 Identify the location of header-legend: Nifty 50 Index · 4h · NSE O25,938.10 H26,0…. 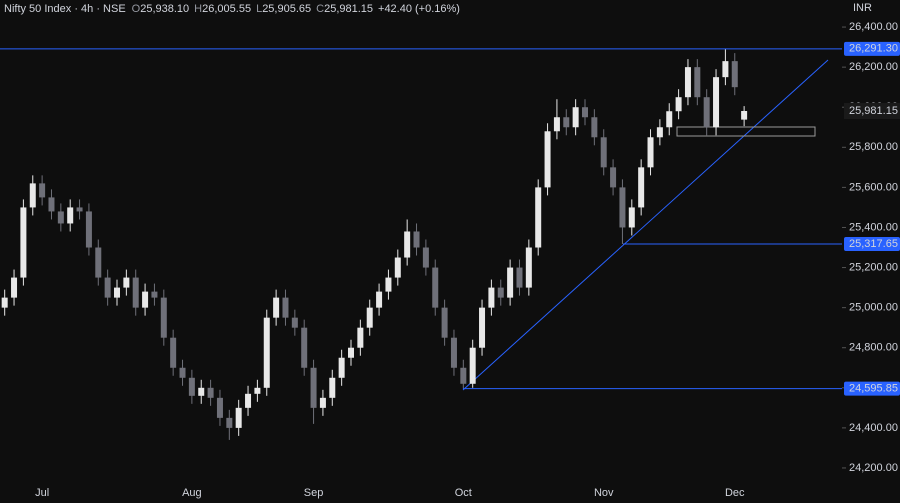
(232, 9).